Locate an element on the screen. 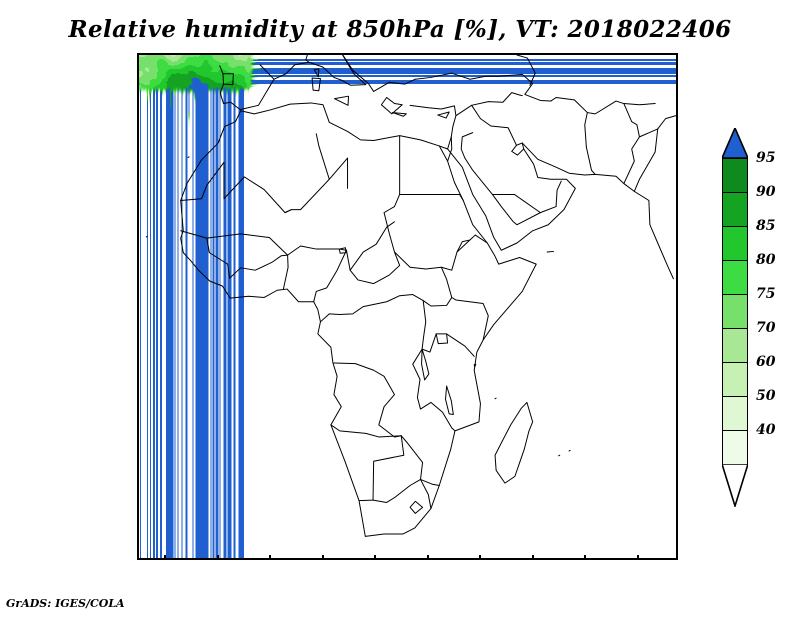  colorbar-label: 75 is located at coordinates (766, 294).